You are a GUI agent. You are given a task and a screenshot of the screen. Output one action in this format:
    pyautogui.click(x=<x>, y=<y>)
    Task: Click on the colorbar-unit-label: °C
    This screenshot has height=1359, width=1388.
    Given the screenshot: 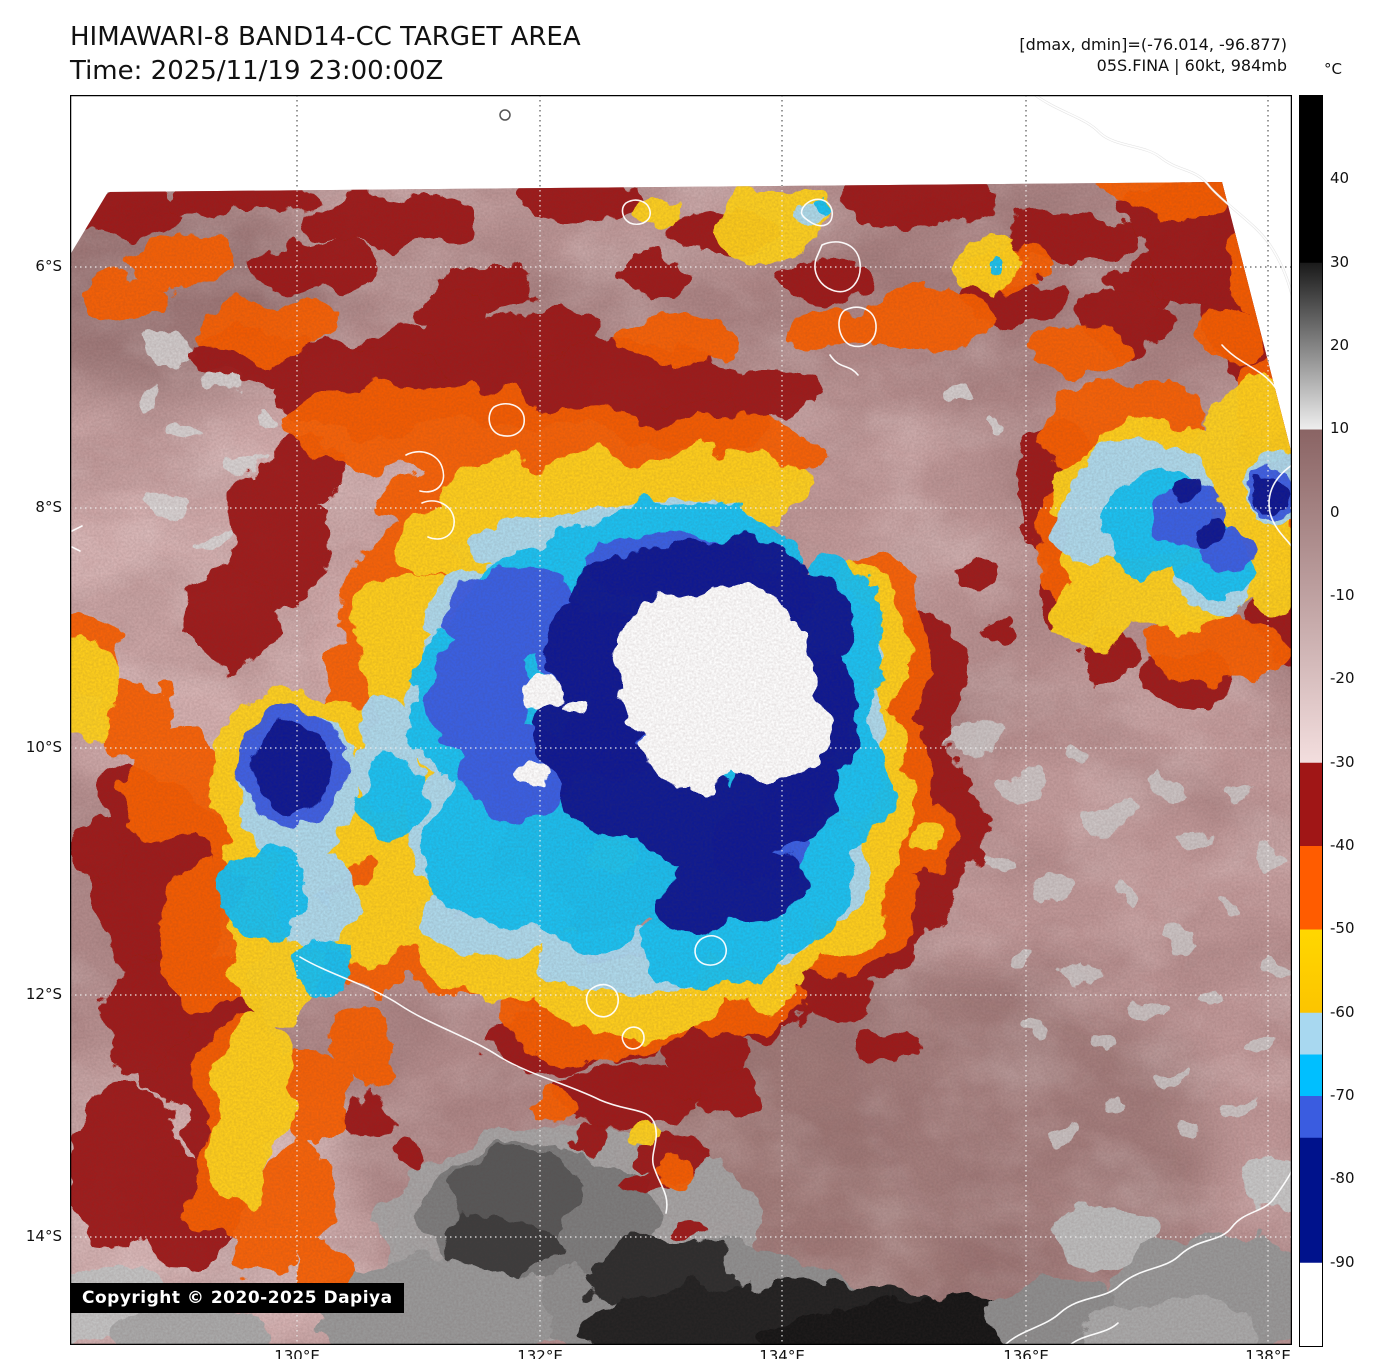 What is the action you would take?
    pyautogui.click(x=1333, y=69)
    